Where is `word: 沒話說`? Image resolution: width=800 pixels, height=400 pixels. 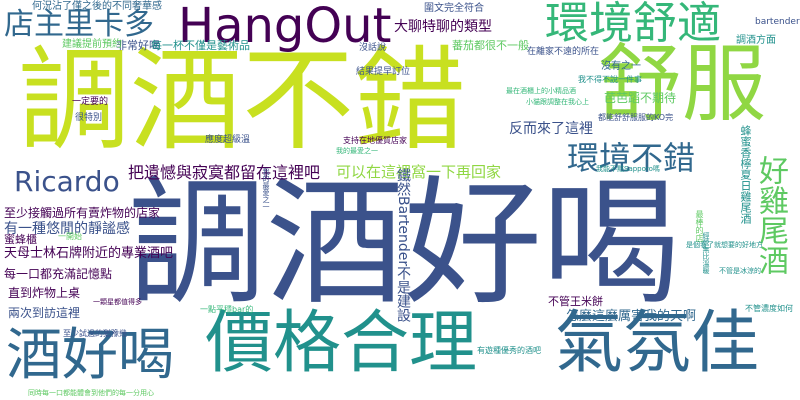 word: 沒話說 is located at coordinates (373, 48).